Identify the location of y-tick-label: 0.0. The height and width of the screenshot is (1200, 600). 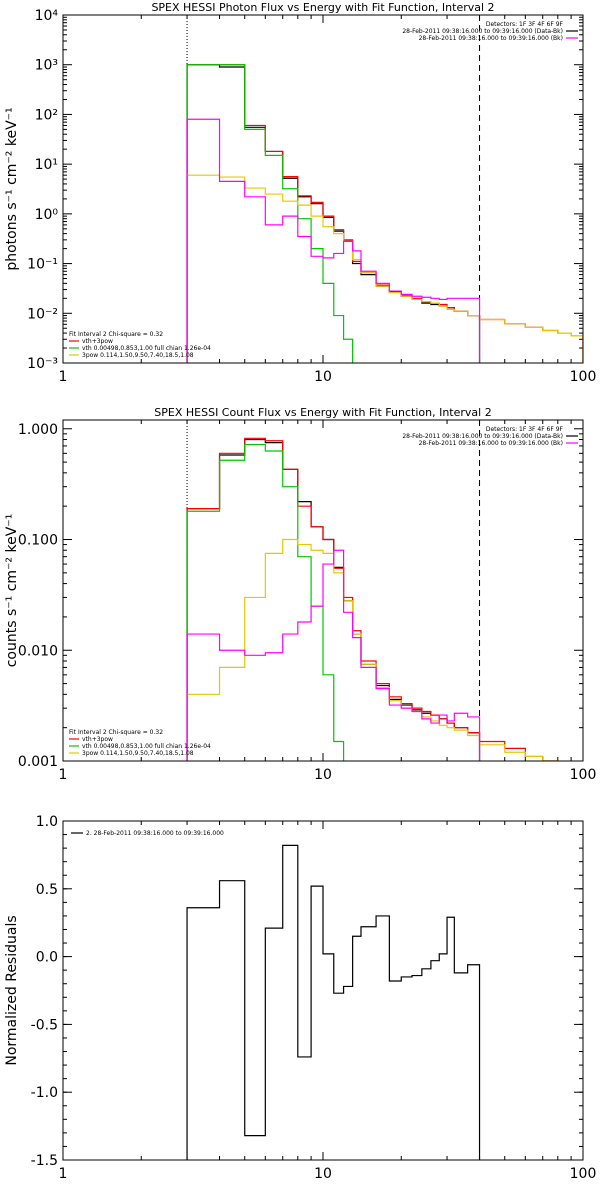
(47, 958).